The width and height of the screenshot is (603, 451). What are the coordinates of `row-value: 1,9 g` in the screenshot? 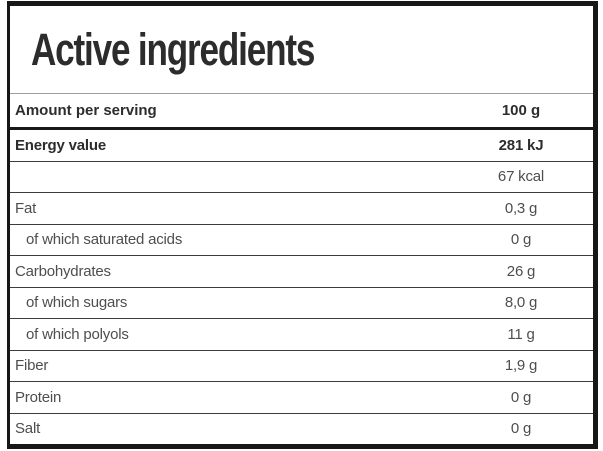 It's located at (521, 366).